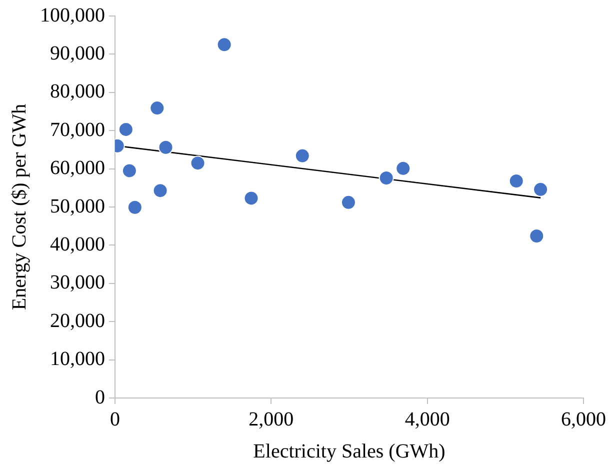 Image resolution: width=610 pixels, height=468 pixels. What do you see at coordinates (77, 321) in the screenshot?
I see `y-tick-label: 20,000` at bounding box center [77, 321].